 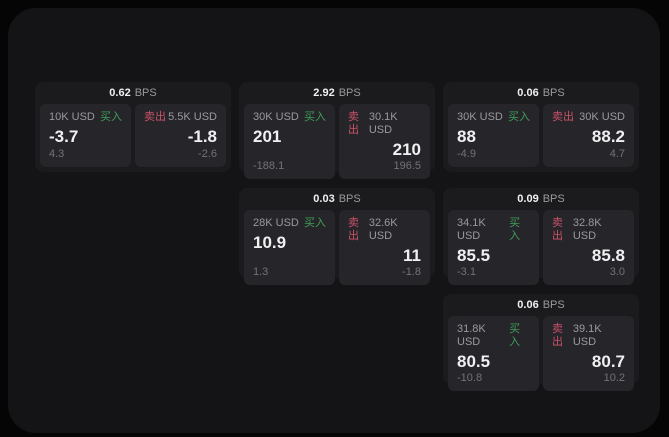 I want to click on buy-change: -3.1, so click(x=466, y=272).